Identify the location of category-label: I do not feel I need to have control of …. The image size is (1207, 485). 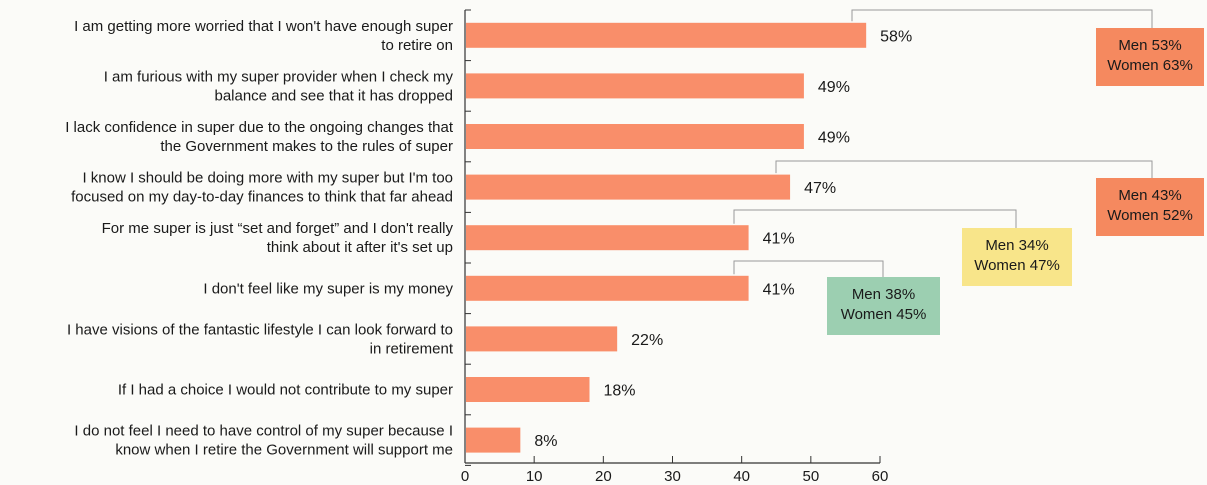
(263, 441).